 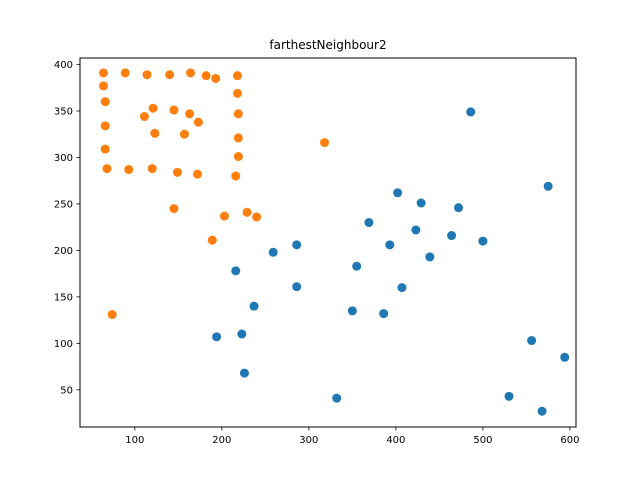 I want to click on y-tick-label: 50, so click(x=66, y=390).